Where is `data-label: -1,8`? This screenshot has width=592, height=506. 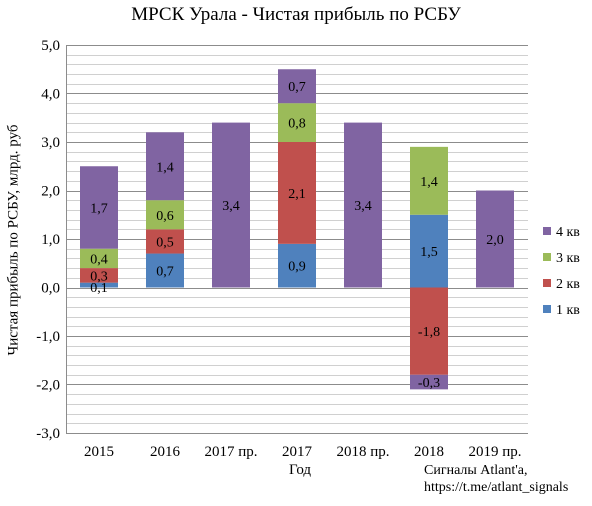 data-label: -1,8 is located at coordinates (429, 332).